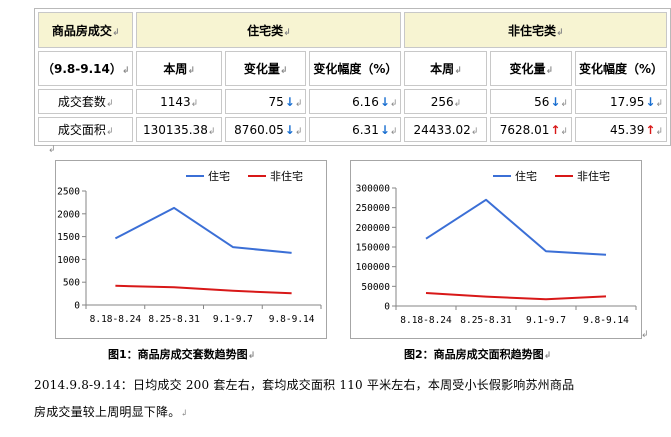 Image resolution: width=671 pixels, height=437 pixels. What do you see at coordinates (524, 129) in the screenshot?
I see `value-text: 7628.01` at bounding box center [524, 129].